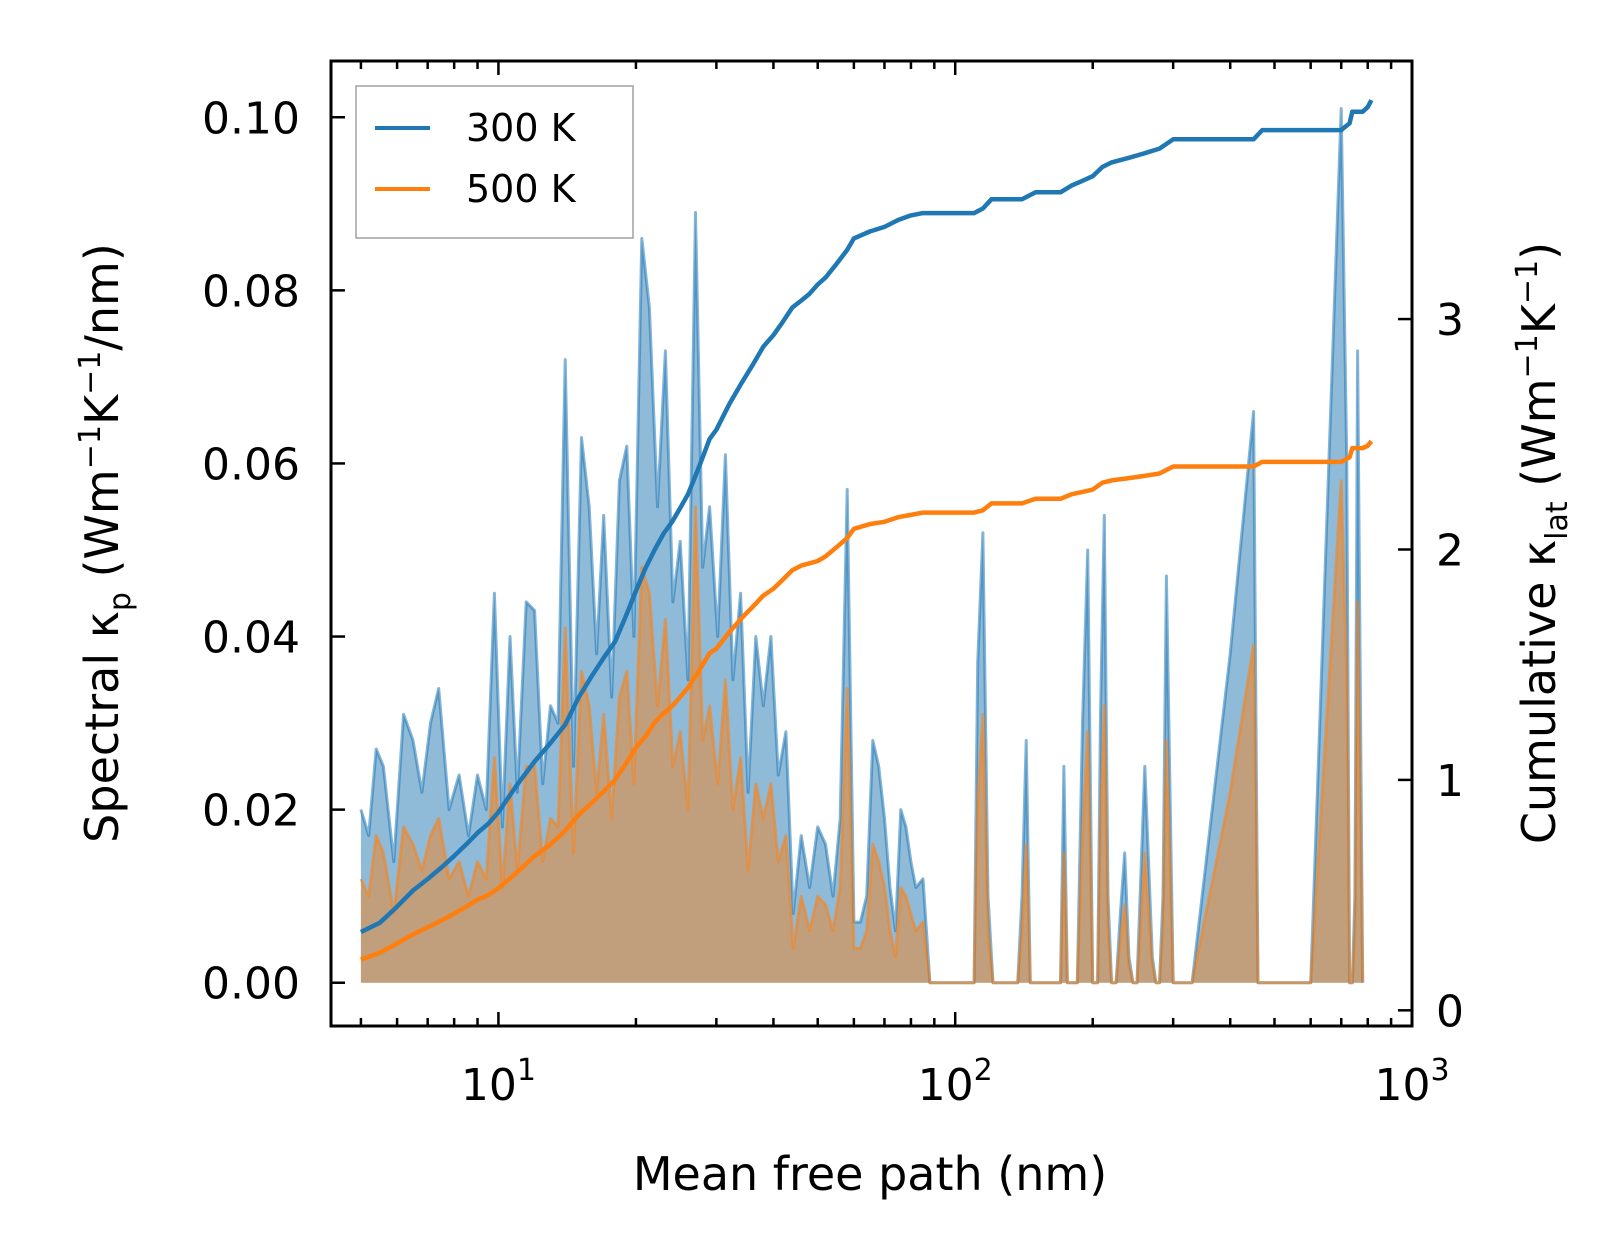 This screenshot has height=1254, width=1623. Describe the element at coordinates (273, 551) in the screenshot. I see `y-axis-ticks: 0.00 0.02 0.04 0.06 0.08 0.10` at that location.